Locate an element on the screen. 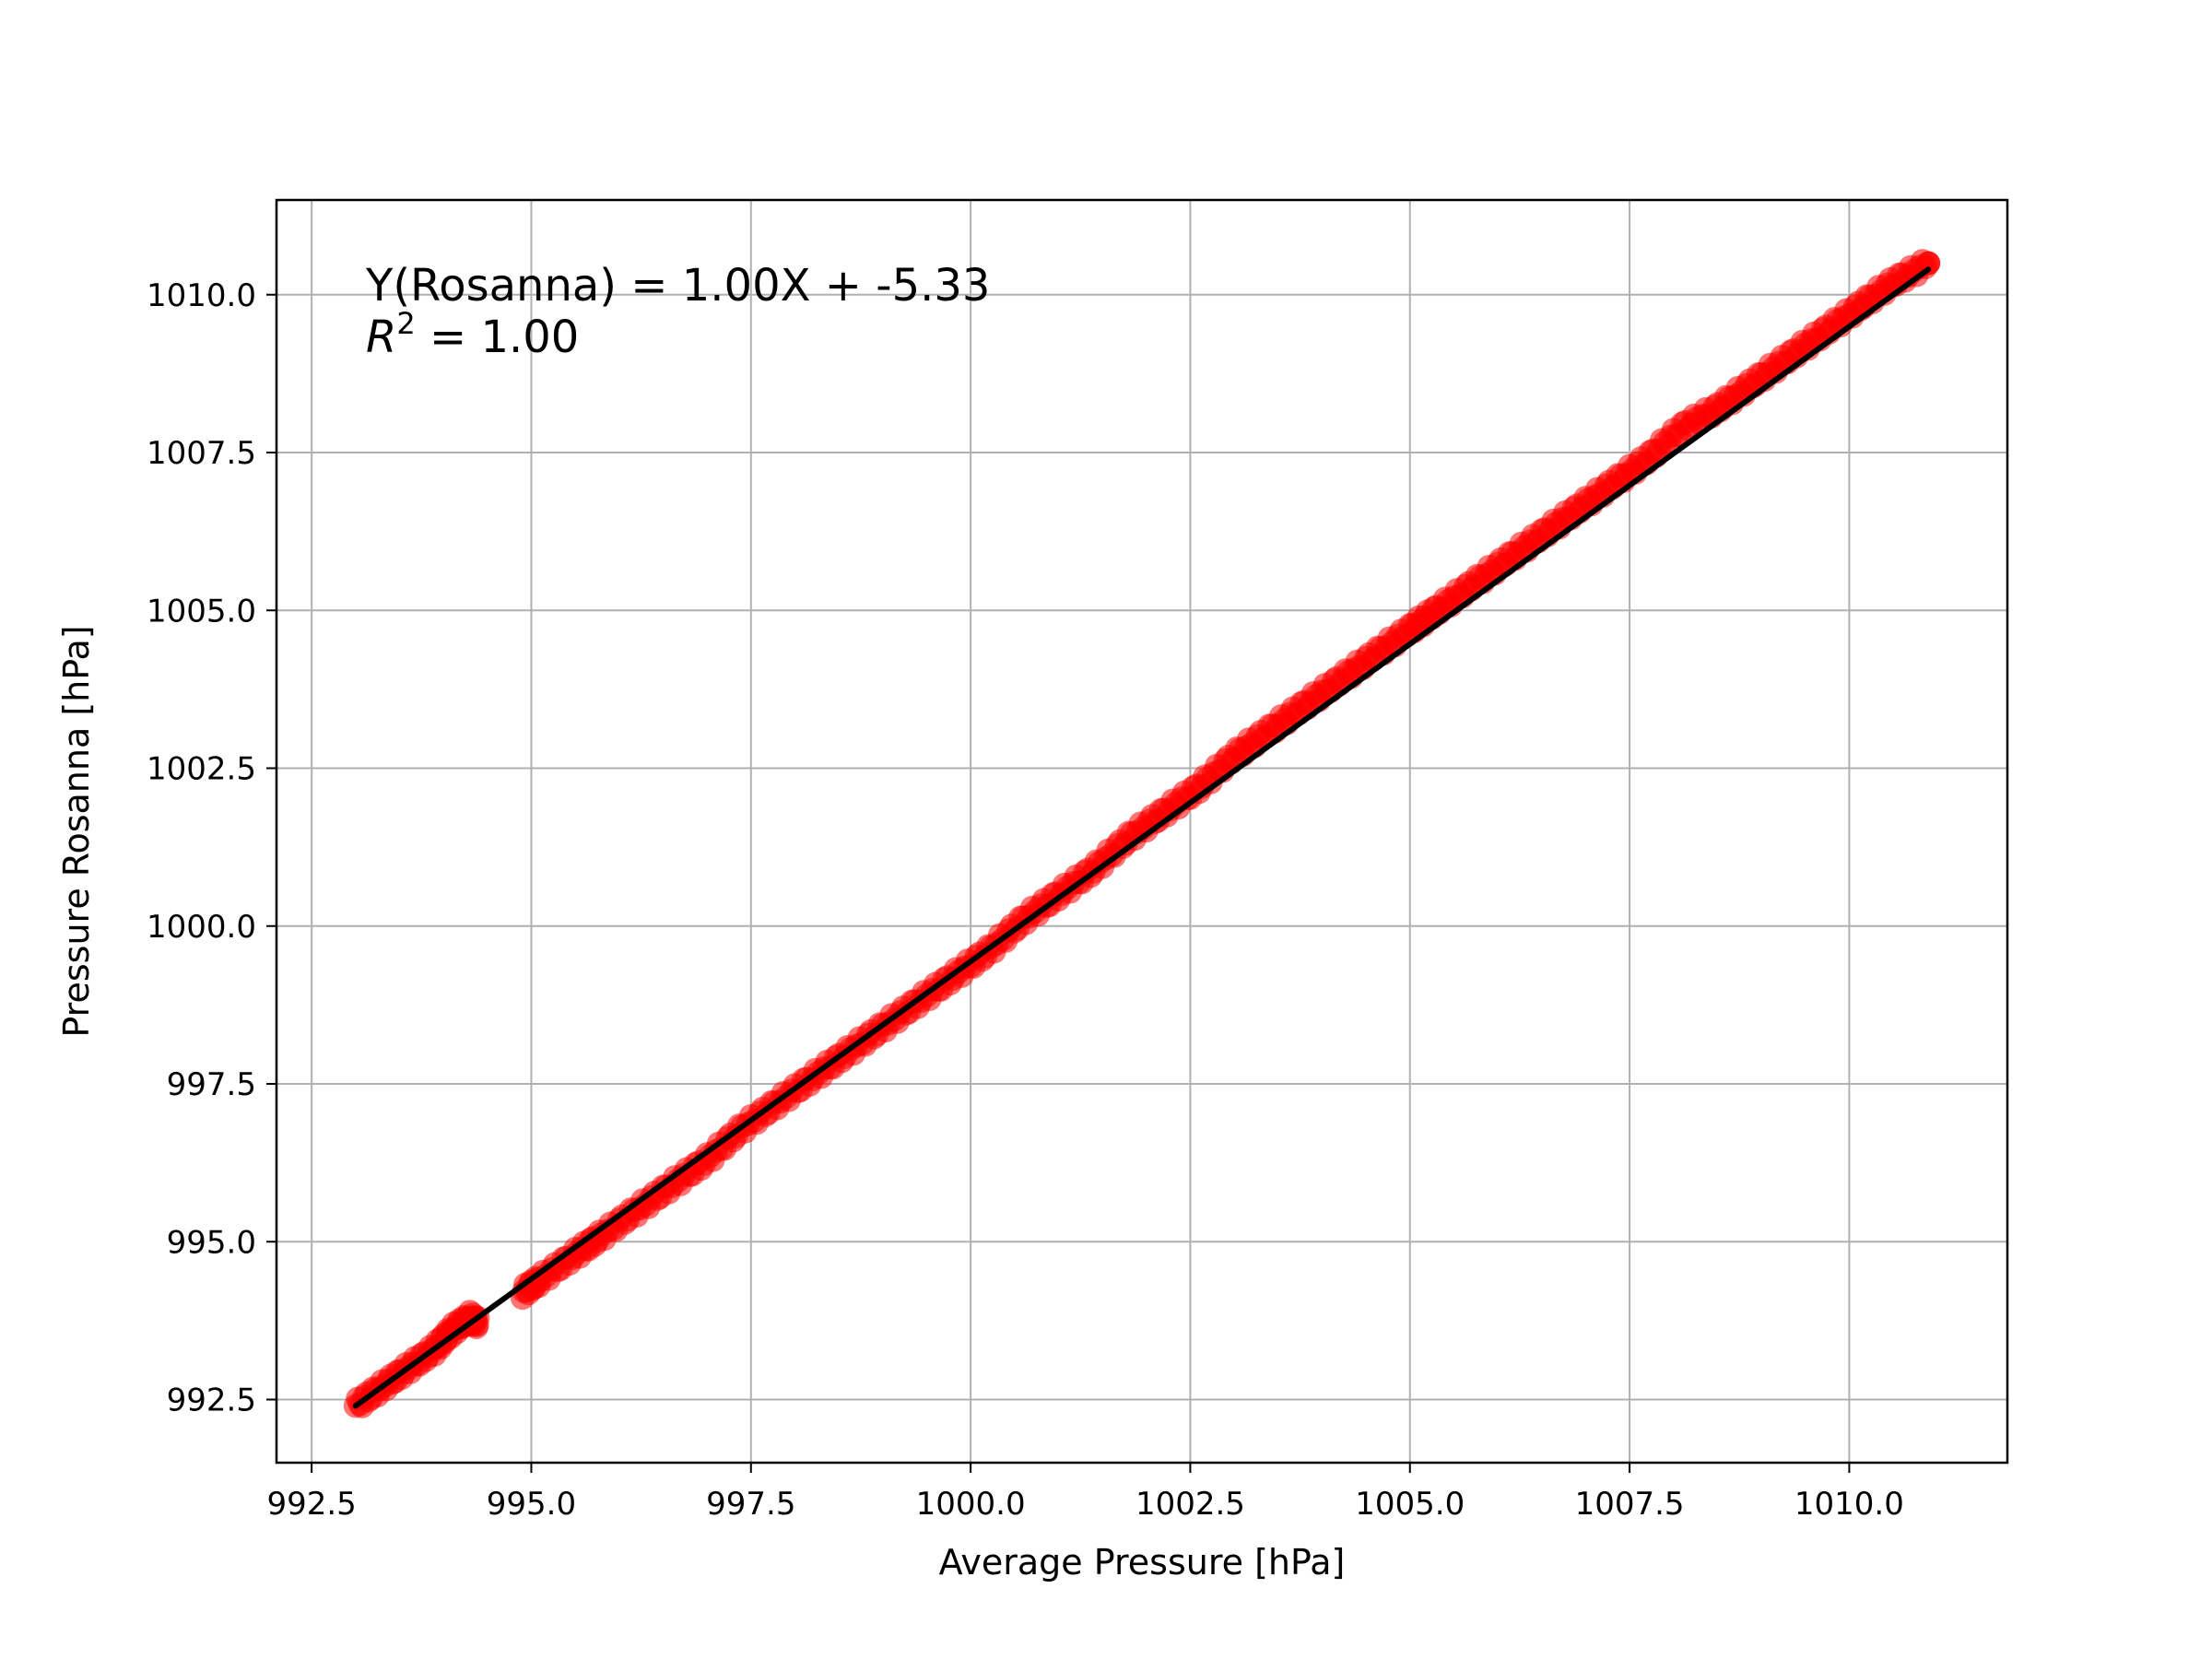 The image size is (2212, 1659). scatter-point is located at coordinates (1928, 263).